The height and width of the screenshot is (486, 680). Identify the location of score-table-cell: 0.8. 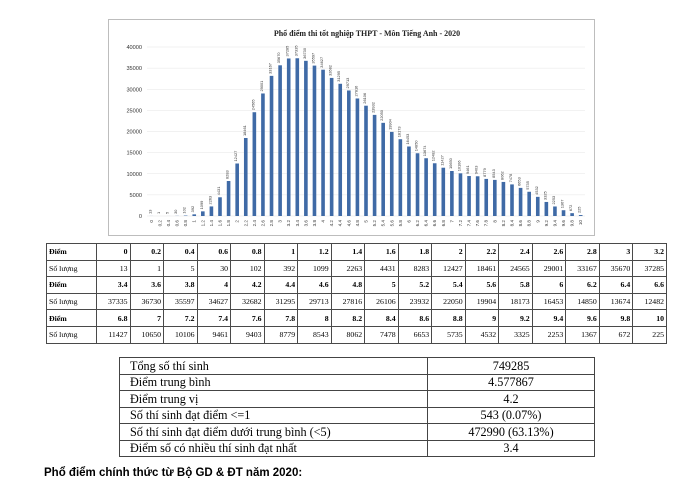
(247, 252).